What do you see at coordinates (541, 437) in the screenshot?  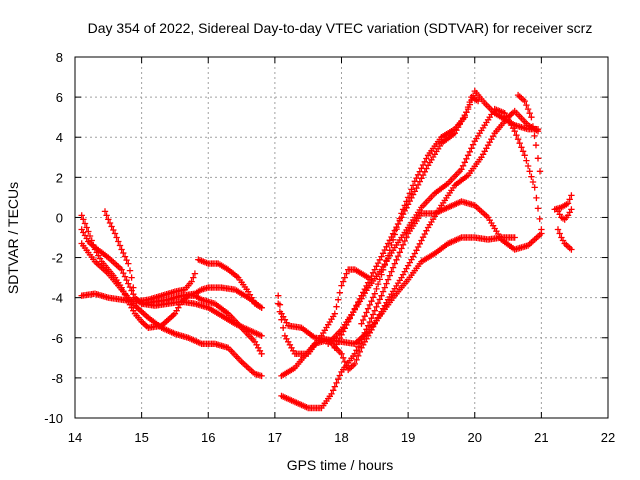 I see `x-tick-label: 21` at bounding box center [541, 437].